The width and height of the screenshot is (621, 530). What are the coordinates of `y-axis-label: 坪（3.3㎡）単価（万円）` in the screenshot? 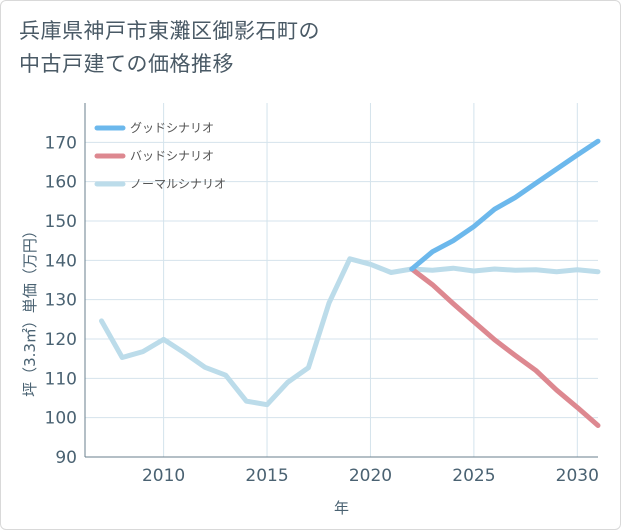 It's located at (30, 310).